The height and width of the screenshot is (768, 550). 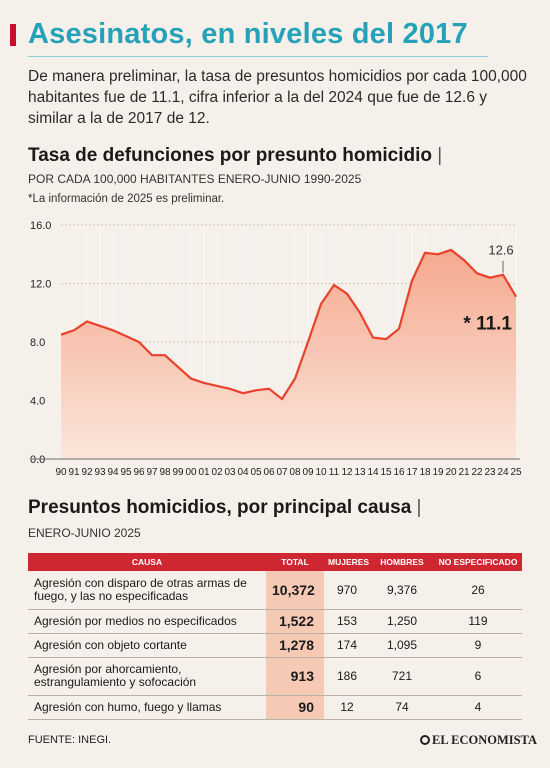 What do you see at coordinates (147, 707) in the screenshot?
I see `cell-causa: Agresión con humo, fuego y llamas` at bounding box center [147, 707].